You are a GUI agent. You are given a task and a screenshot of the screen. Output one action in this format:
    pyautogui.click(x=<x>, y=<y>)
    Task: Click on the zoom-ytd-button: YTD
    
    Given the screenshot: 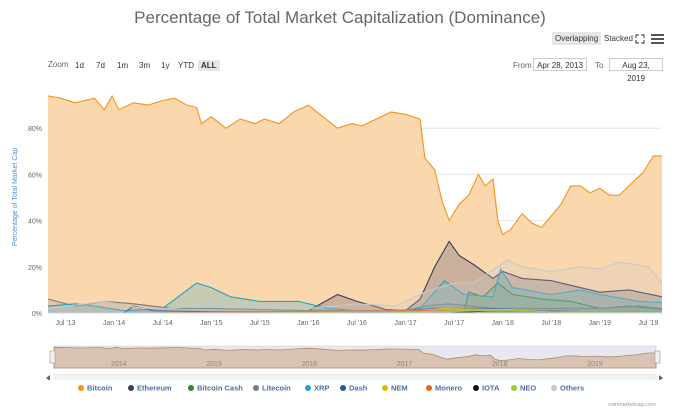 What is the action you would take?
    pyautogui.click(x=186, y=65)
    